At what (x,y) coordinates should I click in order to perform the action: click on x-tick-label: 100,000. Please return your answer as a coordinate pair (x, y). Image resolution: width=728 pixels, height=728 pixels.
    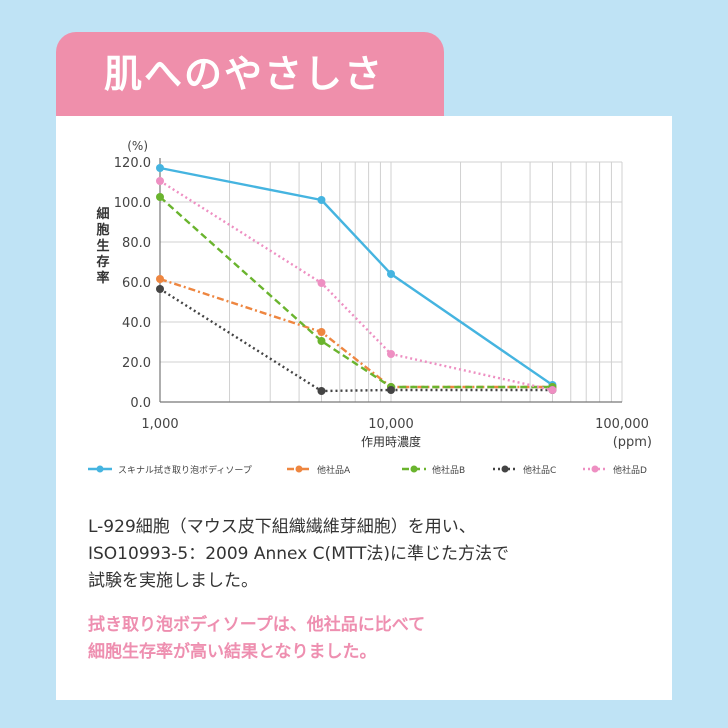
    Looking at the image, I should click on (622, 424).